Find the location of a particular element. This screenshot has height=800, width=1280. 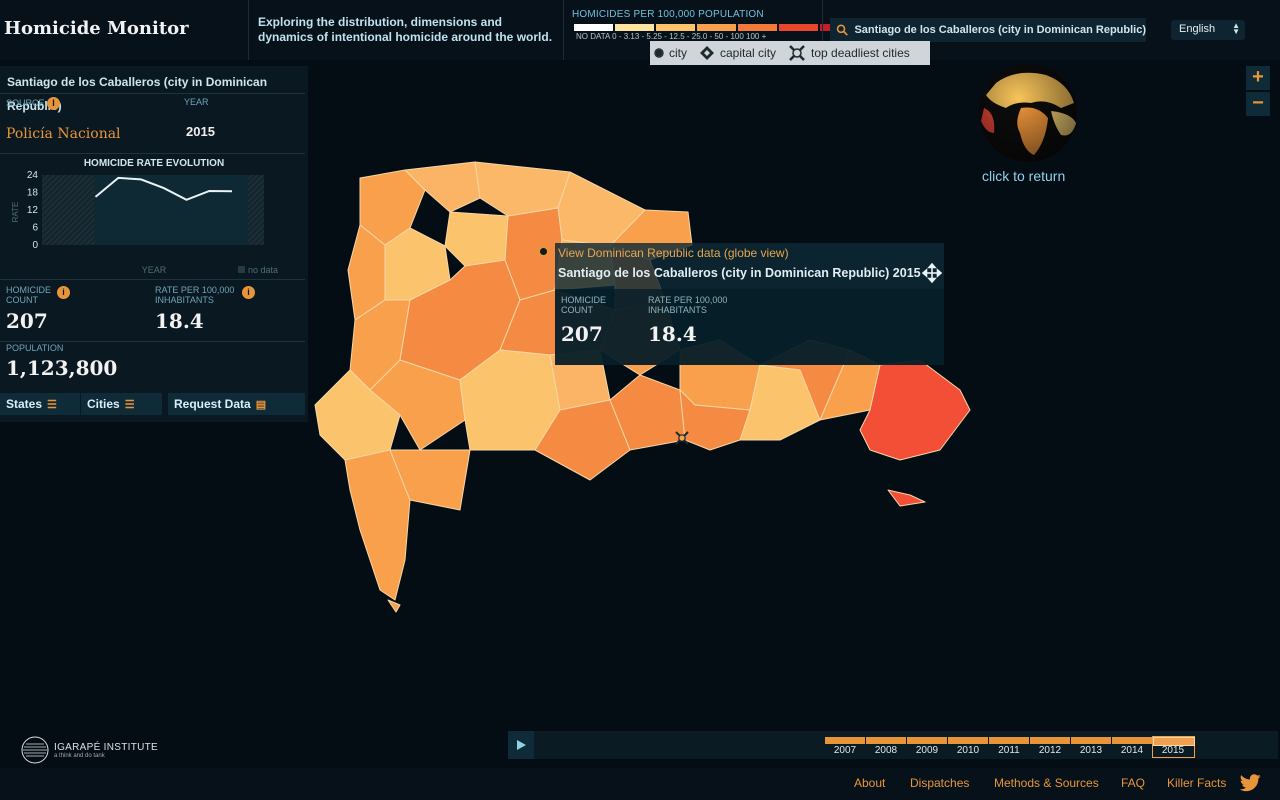

province-puerto-plata-west is located at coordinates (442, 187).